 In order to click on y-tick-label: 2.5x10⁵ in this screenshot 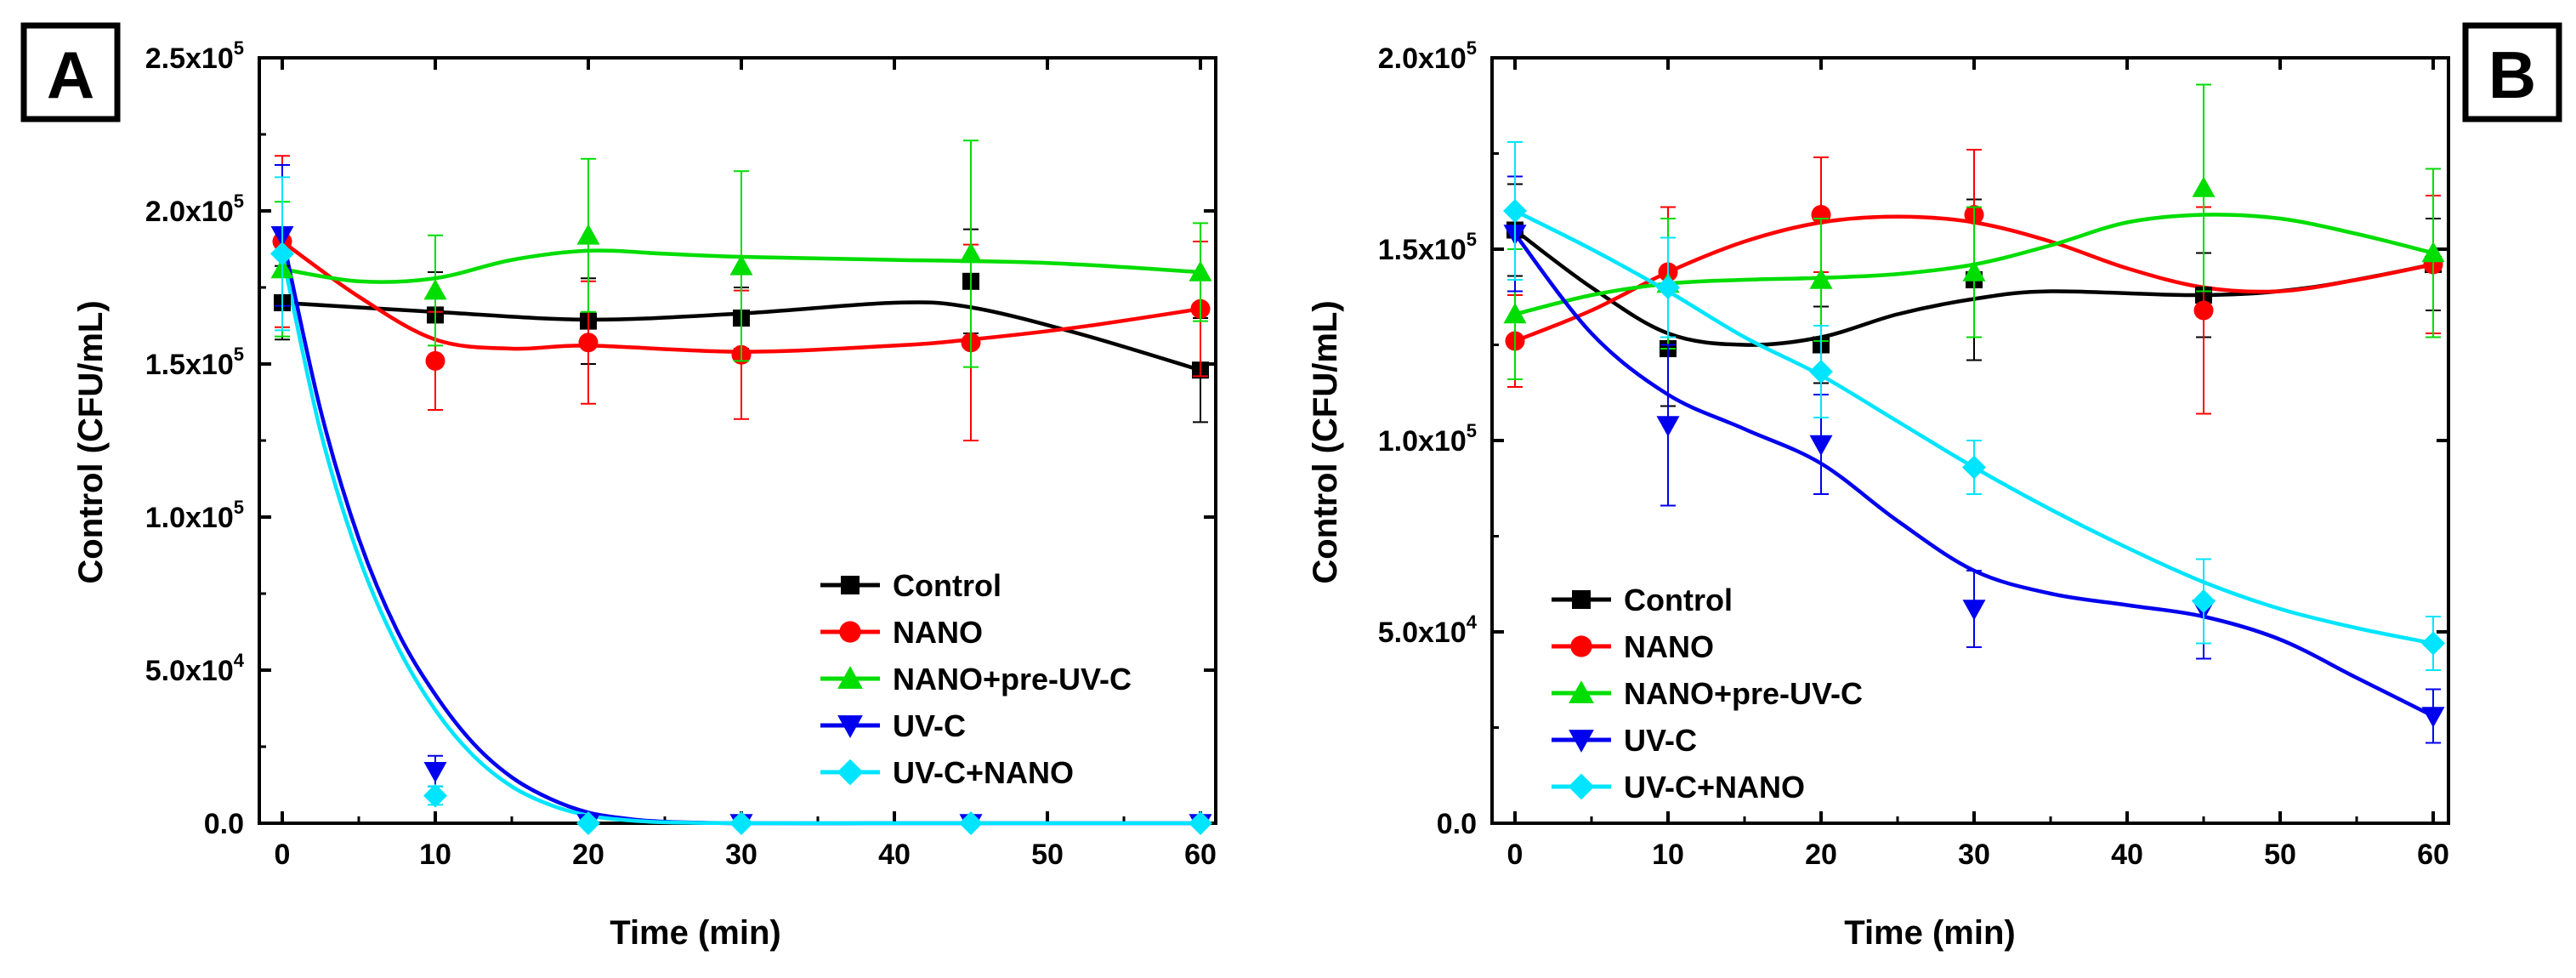, I will do `click(195, 56)`.